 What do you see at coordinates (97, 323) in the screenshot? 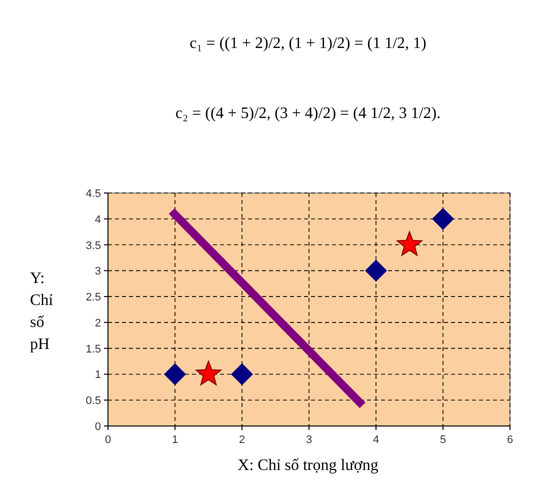
I see `y-tick-label: 2` at bounding box center [97, 323].